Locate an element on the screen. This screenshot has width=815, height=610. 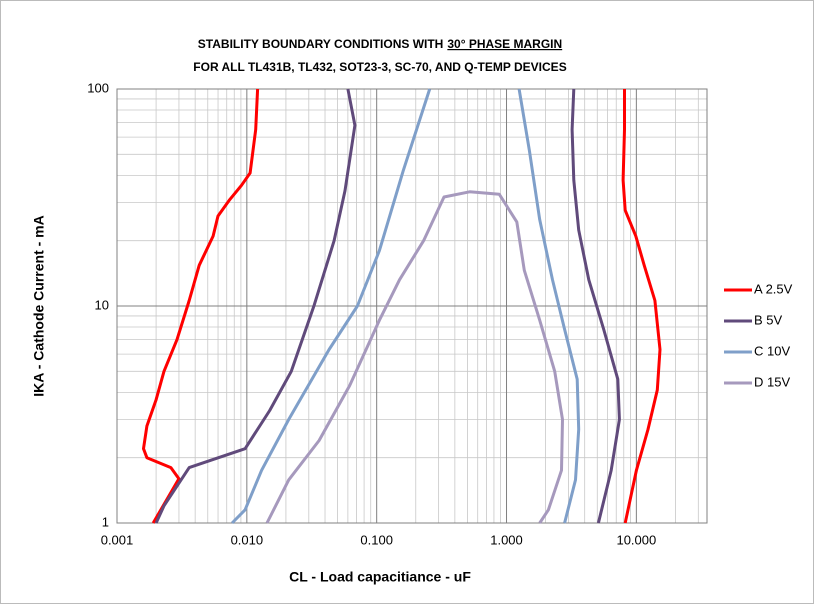
y-tick-label: 1 is located at coordinates (105, 521).